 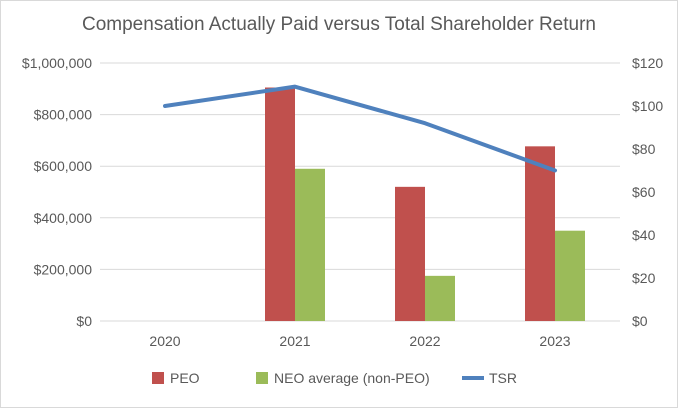 What do you see at coordinates (644, 235) in the screenshot?
I see `y-right-tick-label: $40` at bounding box center [644, 235].